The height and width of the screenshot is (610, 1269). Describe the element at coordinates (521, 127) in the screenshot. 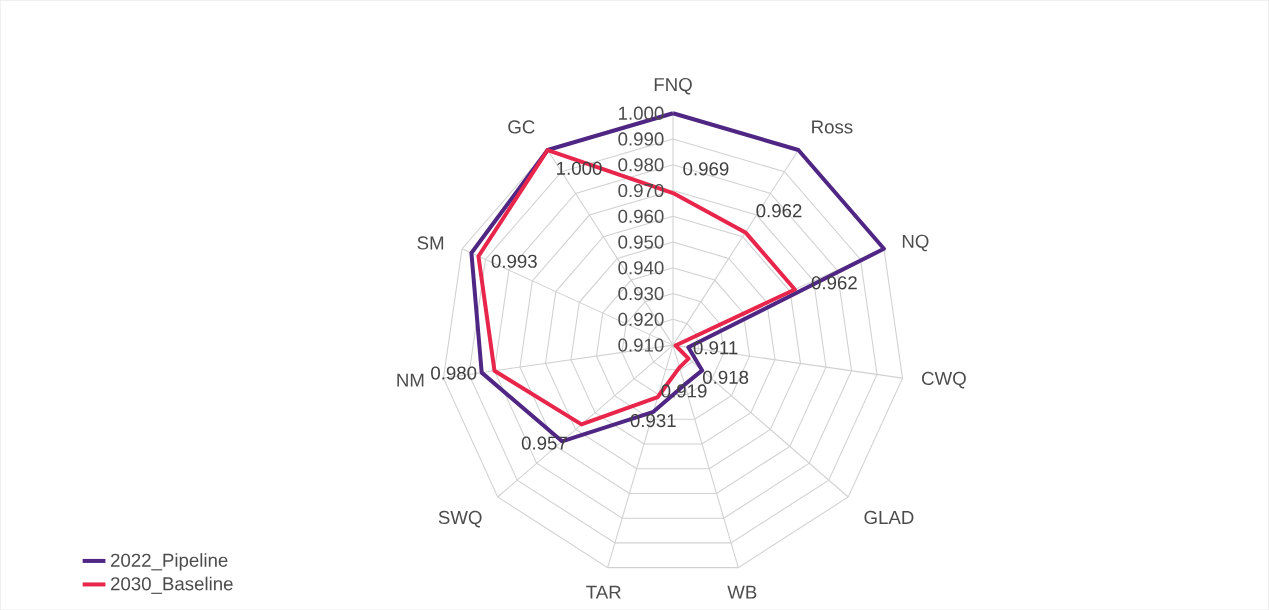

I see `spoke-label: GC` at that location.